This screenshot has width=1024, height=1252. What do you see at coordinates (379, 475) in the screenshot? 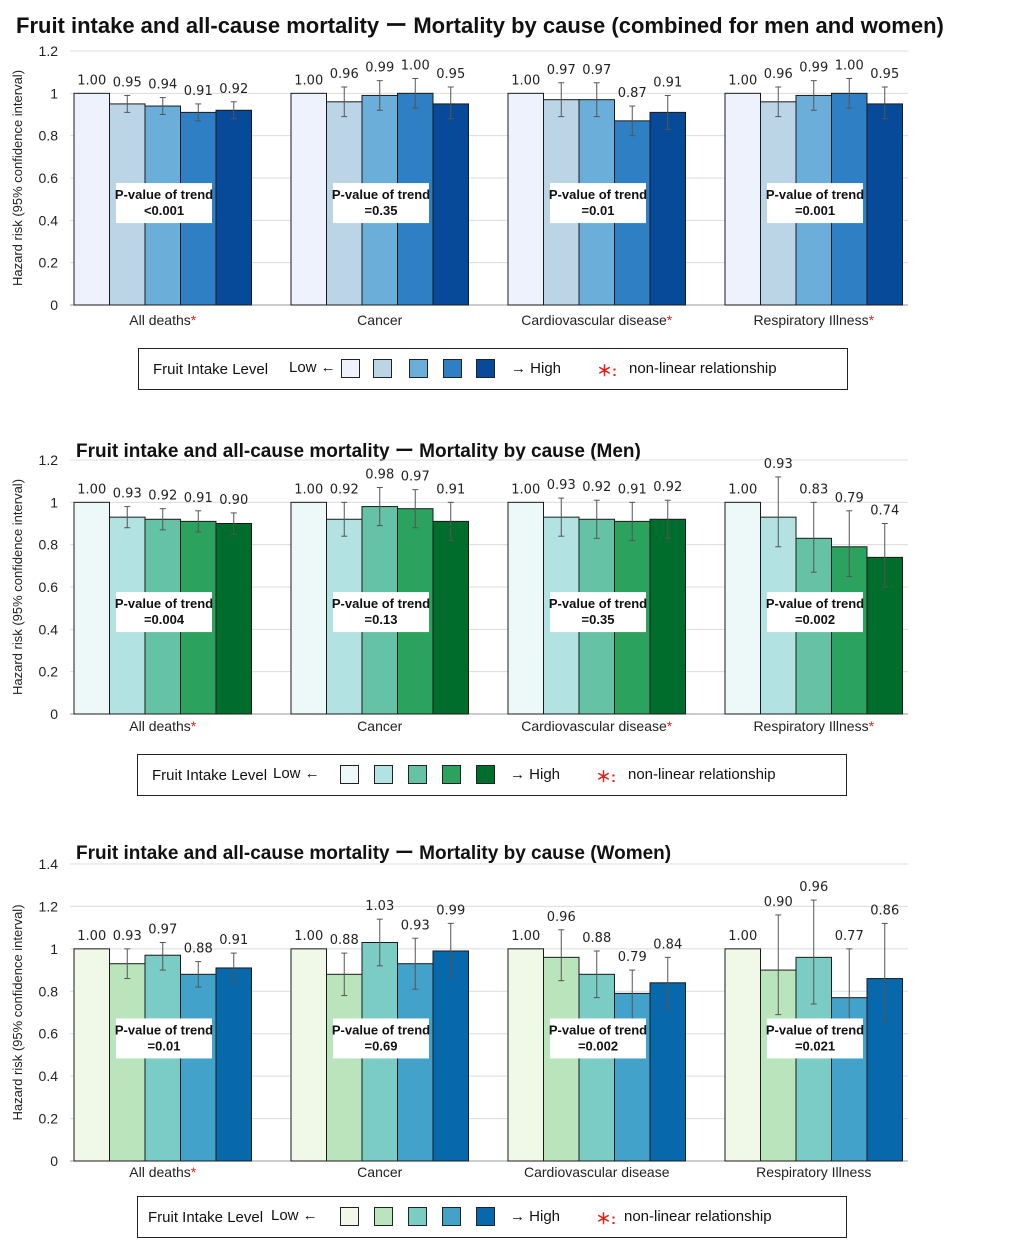
I see `data-label: 0.98` at bounding box center [379, 475].